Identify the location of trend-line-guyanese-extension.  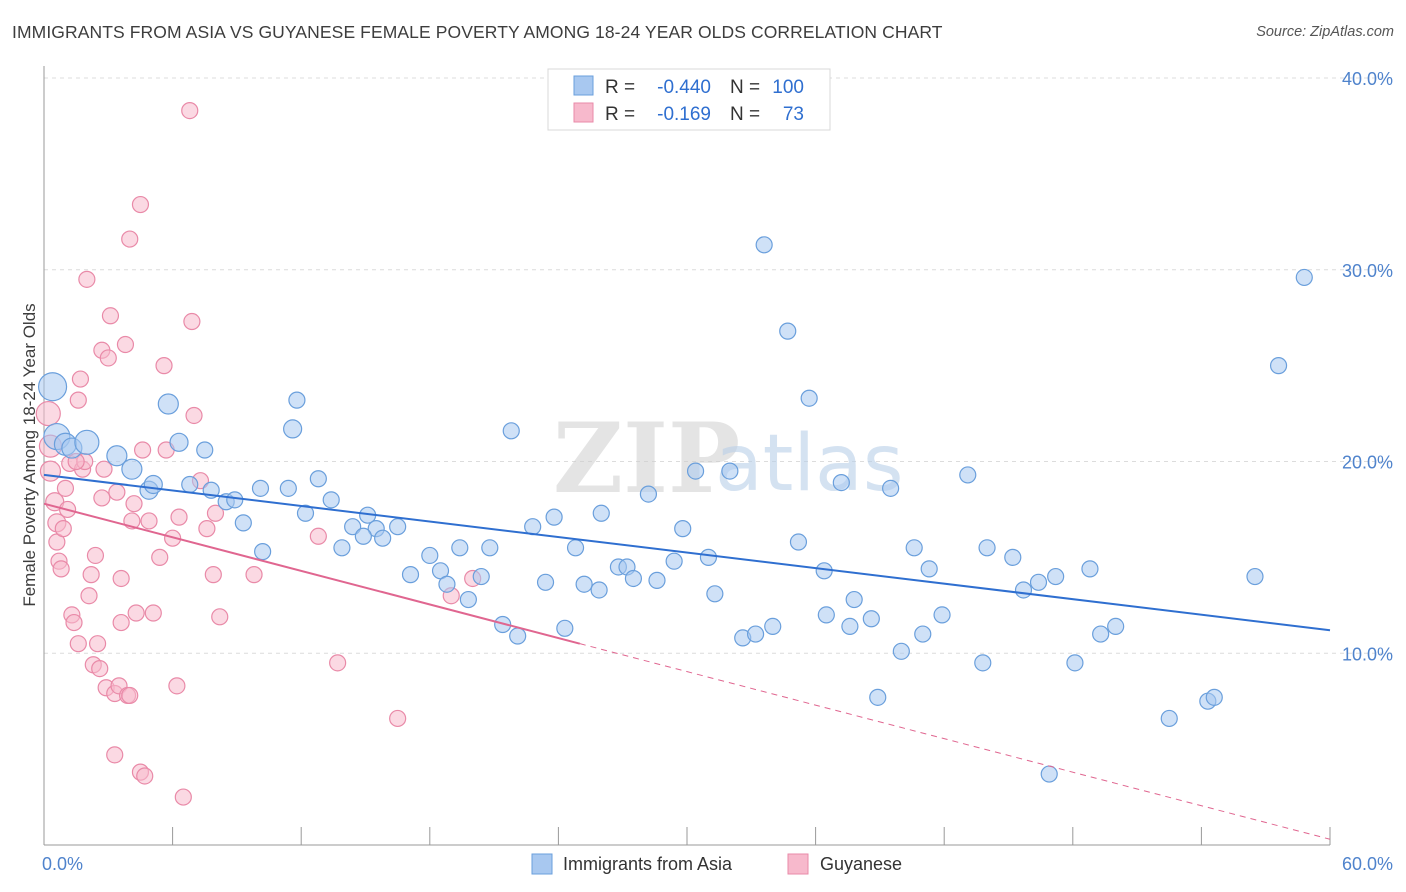
(955, 741).